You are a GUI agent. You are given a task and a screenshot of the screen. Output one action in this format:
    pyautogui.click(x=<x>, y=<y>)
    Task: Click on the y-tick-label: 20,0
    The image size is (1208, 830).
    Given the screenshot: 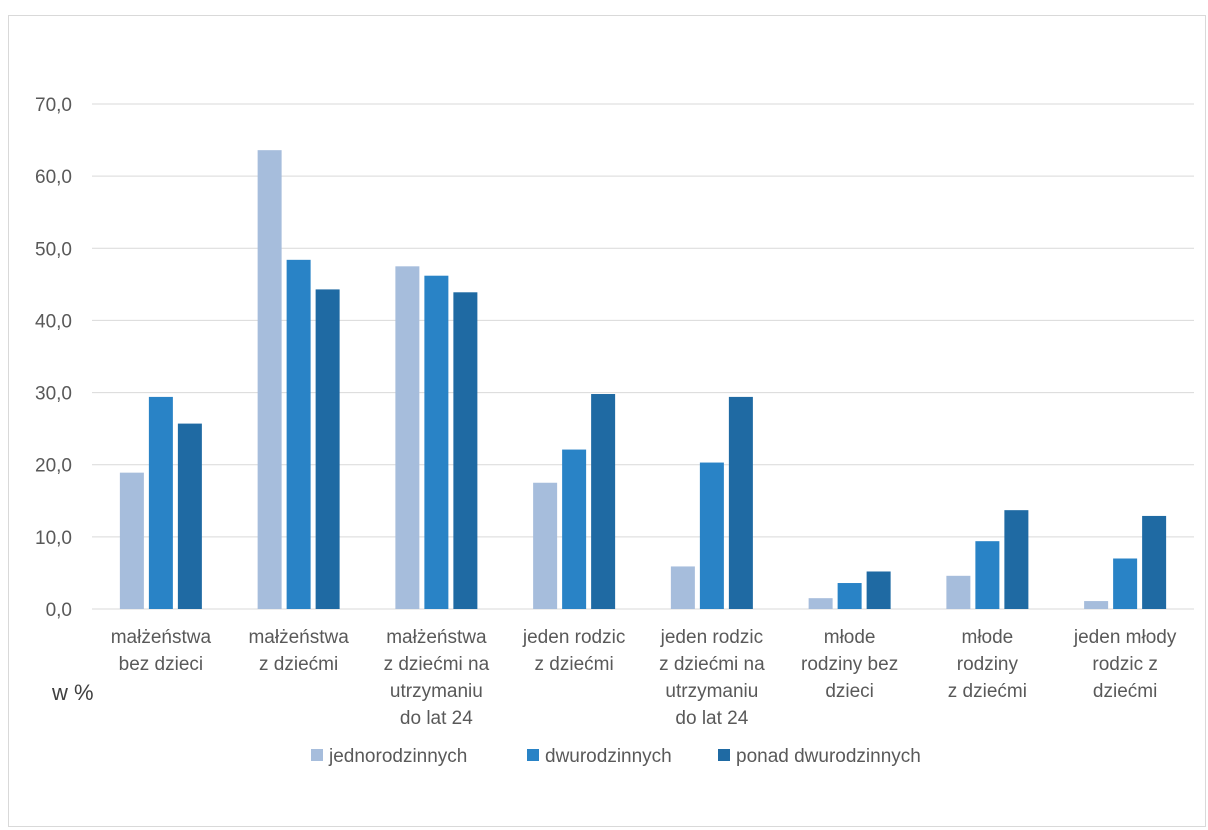 What is the action you would take?
    pyautogui.click(x=53, y=466)
    